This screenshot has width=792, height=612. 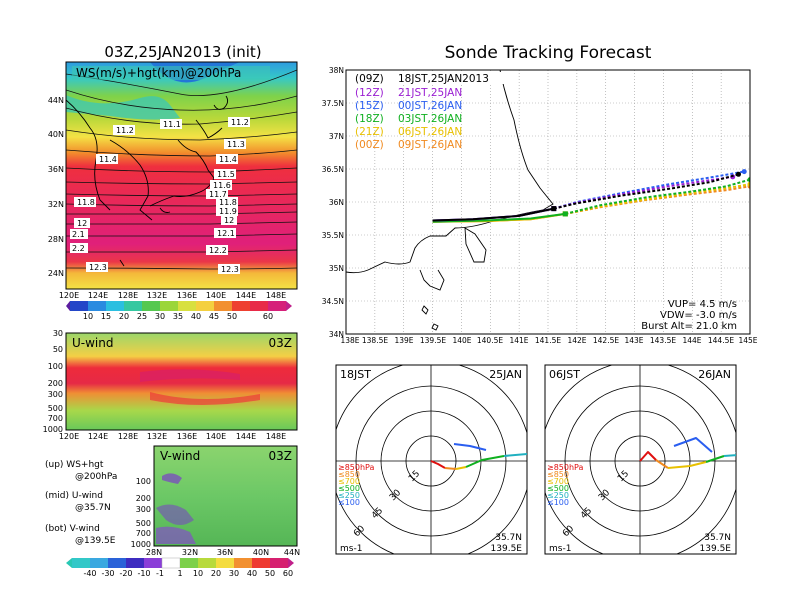 I want to click on height-contours, so click(x=181, y=169).